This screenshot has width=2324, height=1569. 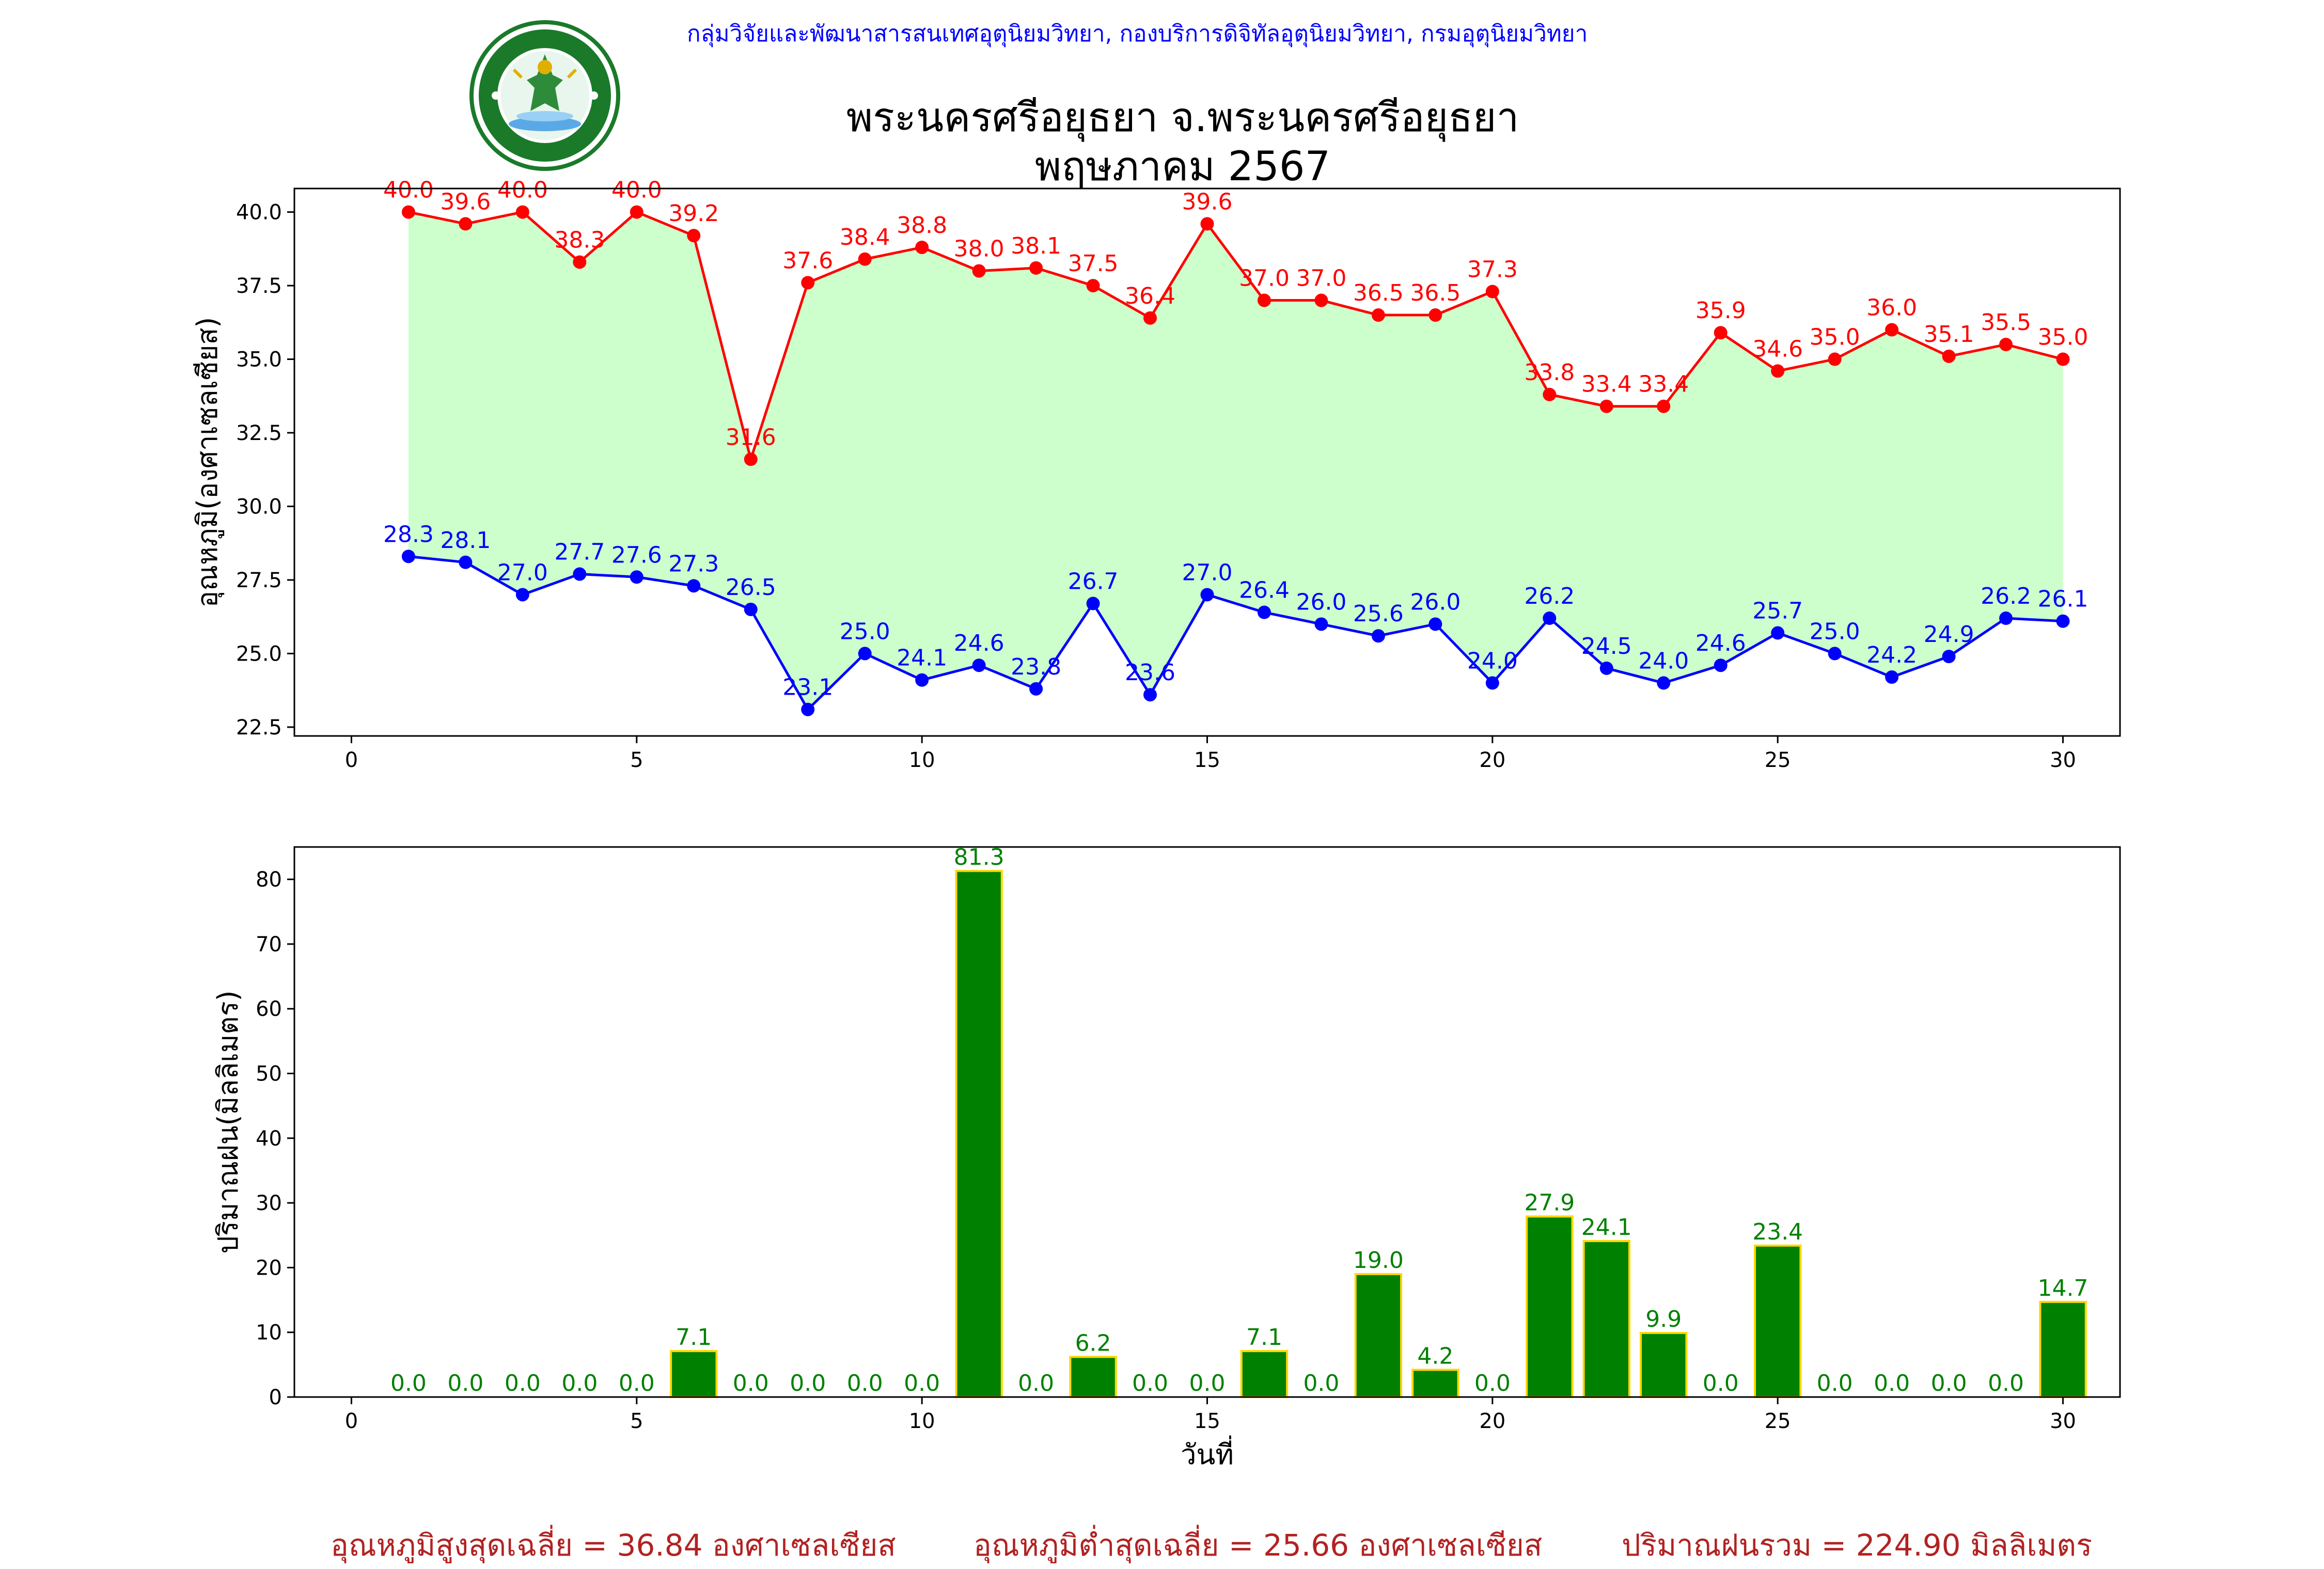 I want to click on min-temp-data-label: 24.2, so click(x=1892, y=655).